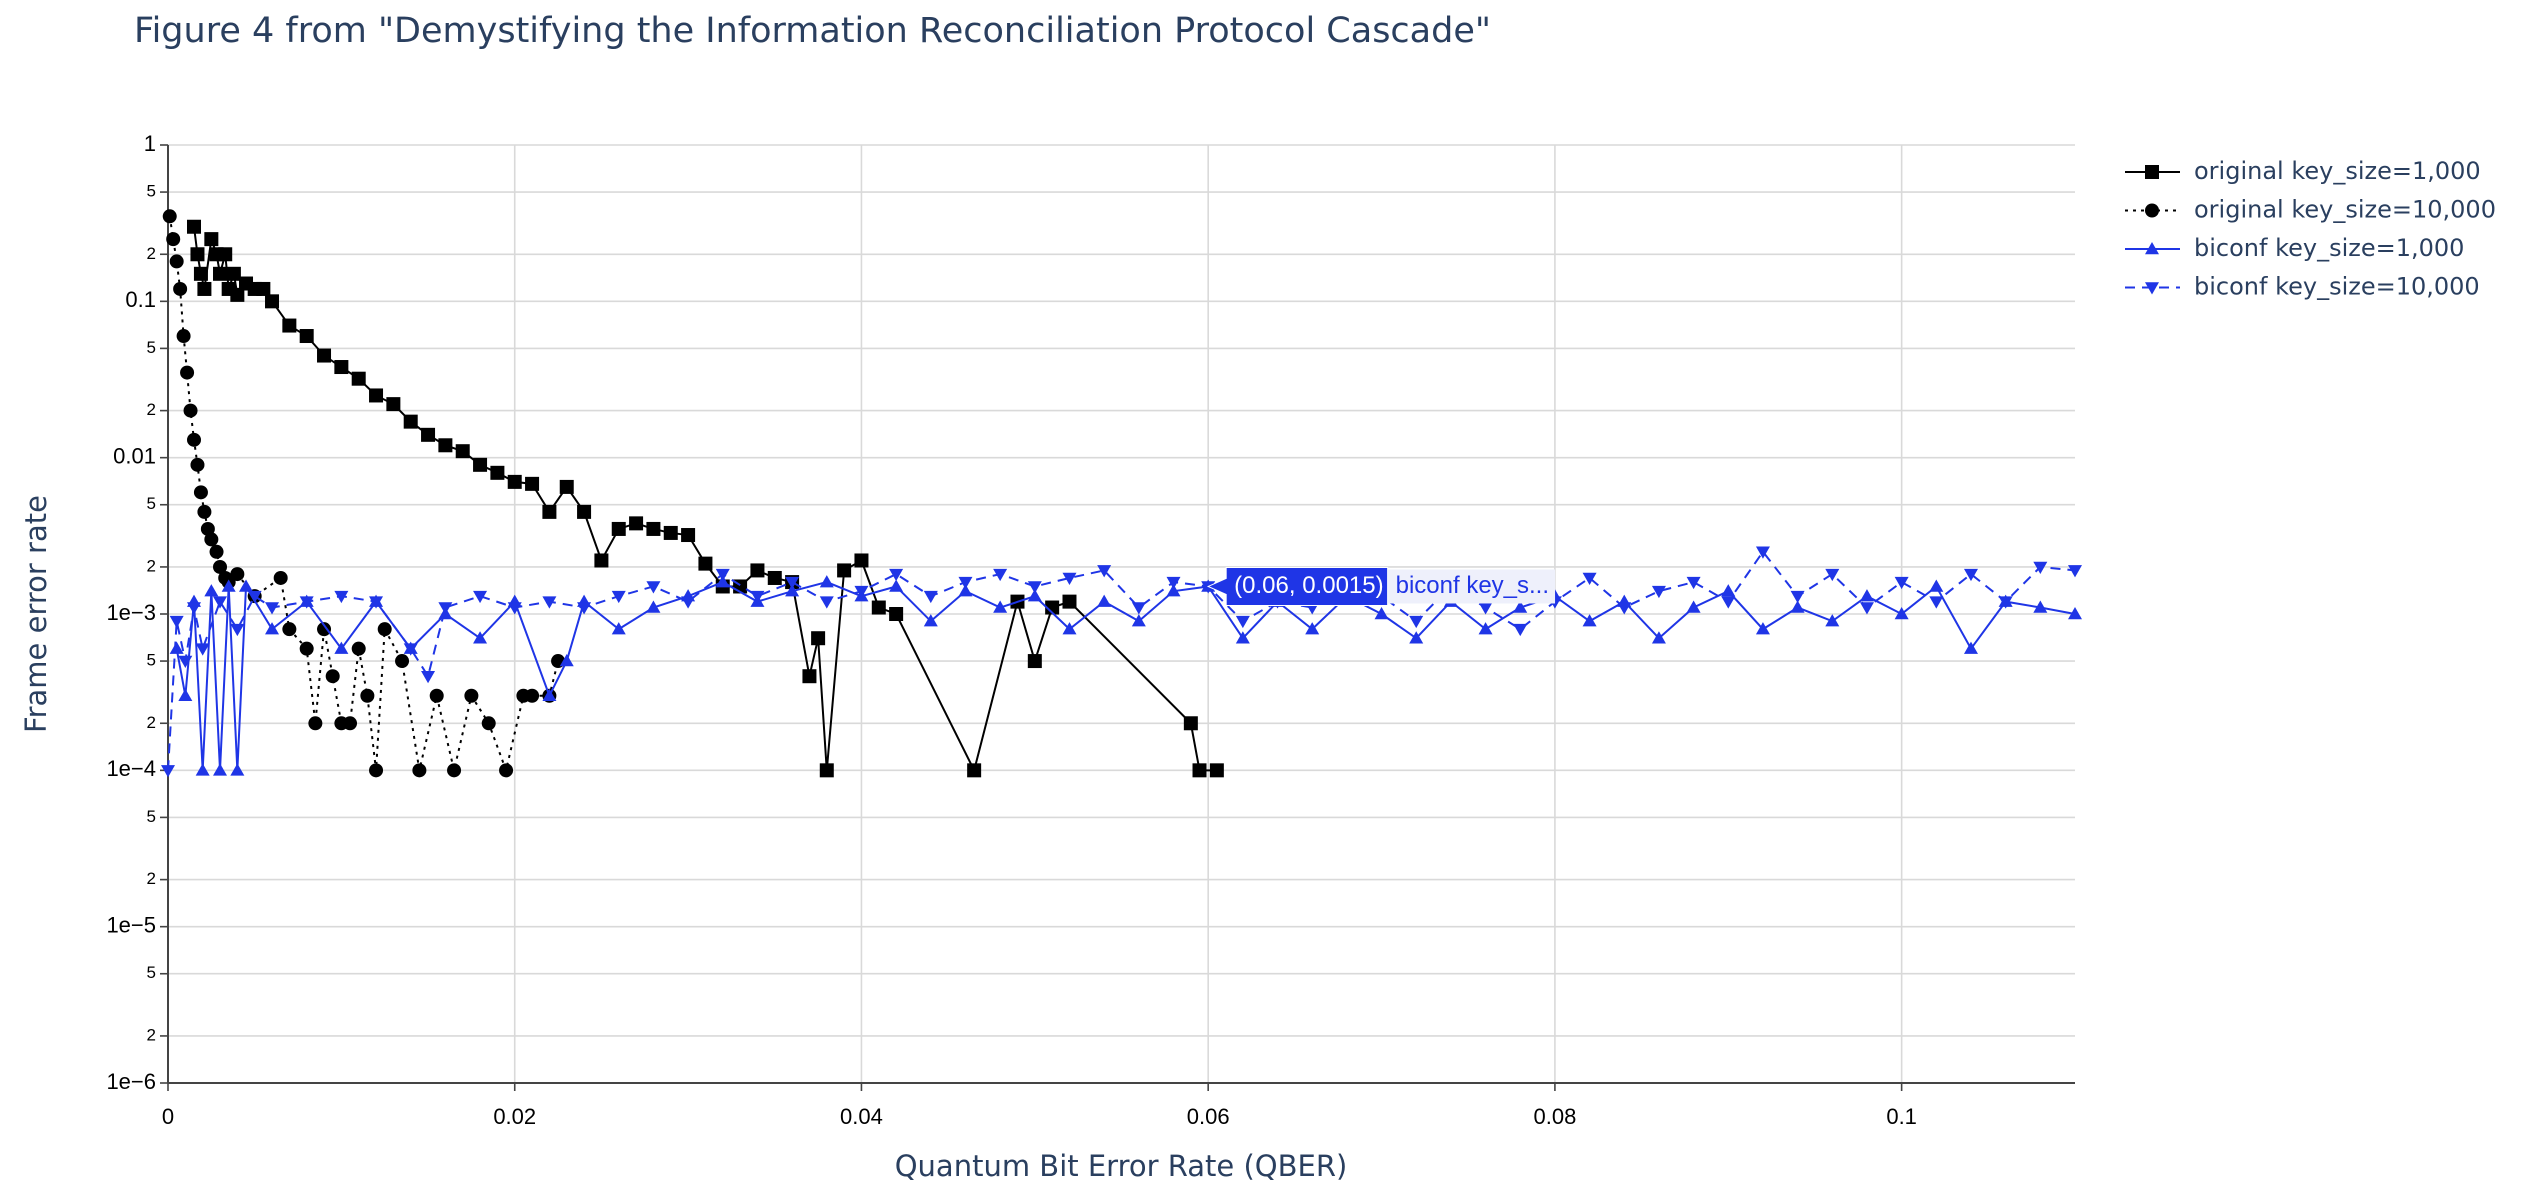 The width and height of the screenshot is (2526, 1204). I want to click on legend-label: biconf key_size=1,000, so click(2329, 248).